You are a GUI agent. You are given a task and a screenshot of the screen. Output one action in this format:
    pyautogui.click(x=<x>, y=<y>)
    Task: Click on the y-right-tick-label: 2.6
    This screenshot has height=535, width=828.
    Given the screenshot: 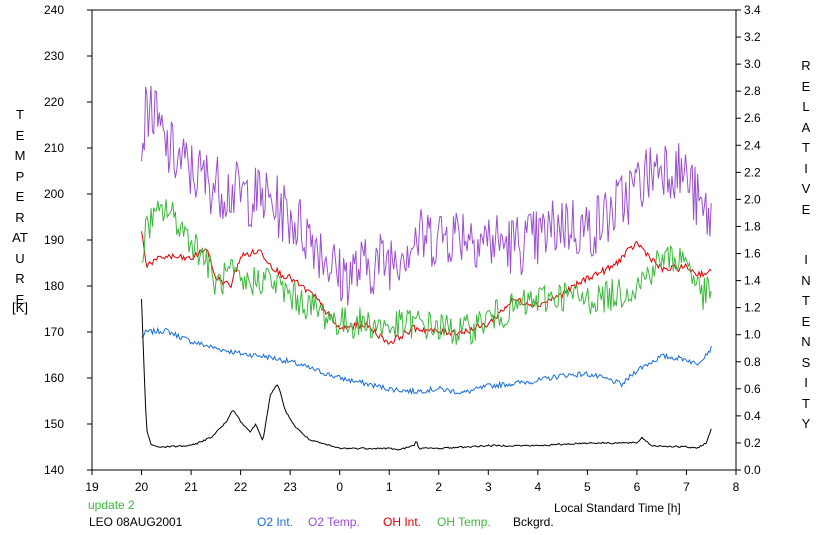 What is the action you would take?
    pyautogui.click(x=752, y=118)
    